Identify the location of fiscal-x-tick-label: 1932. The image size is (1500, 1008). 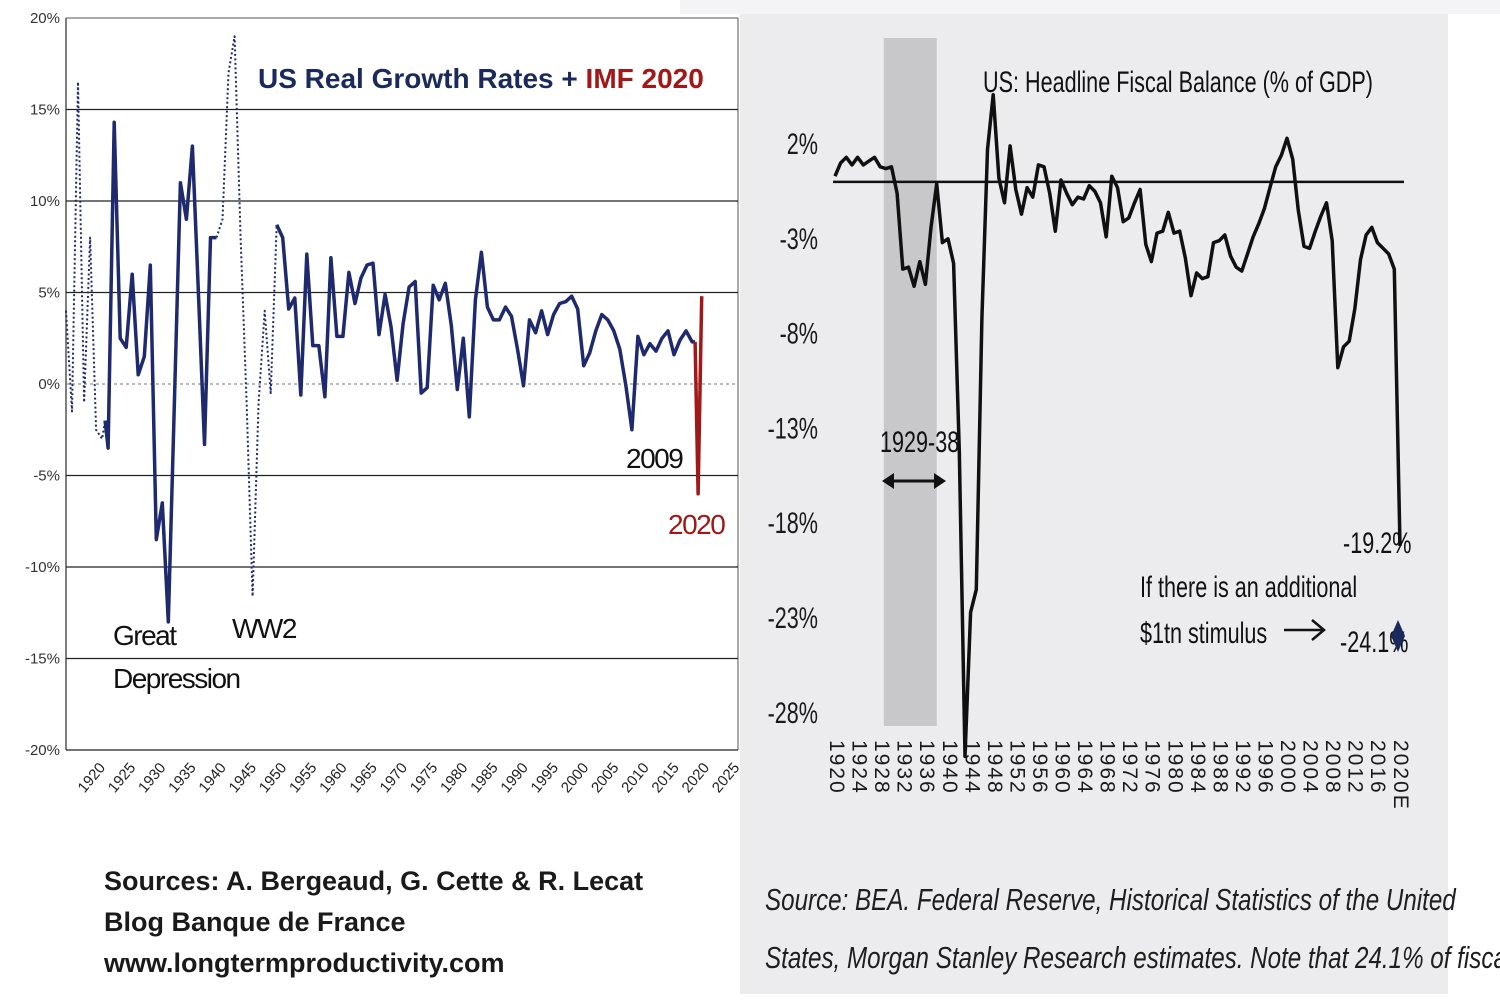
(904, 767).